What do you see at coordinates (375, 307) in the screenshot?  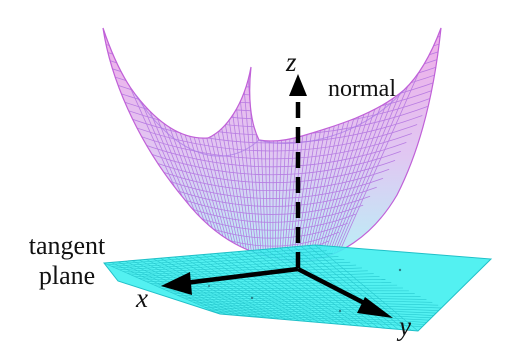 I see `y-axis-arrowhead` at bounding box center [375, 307].